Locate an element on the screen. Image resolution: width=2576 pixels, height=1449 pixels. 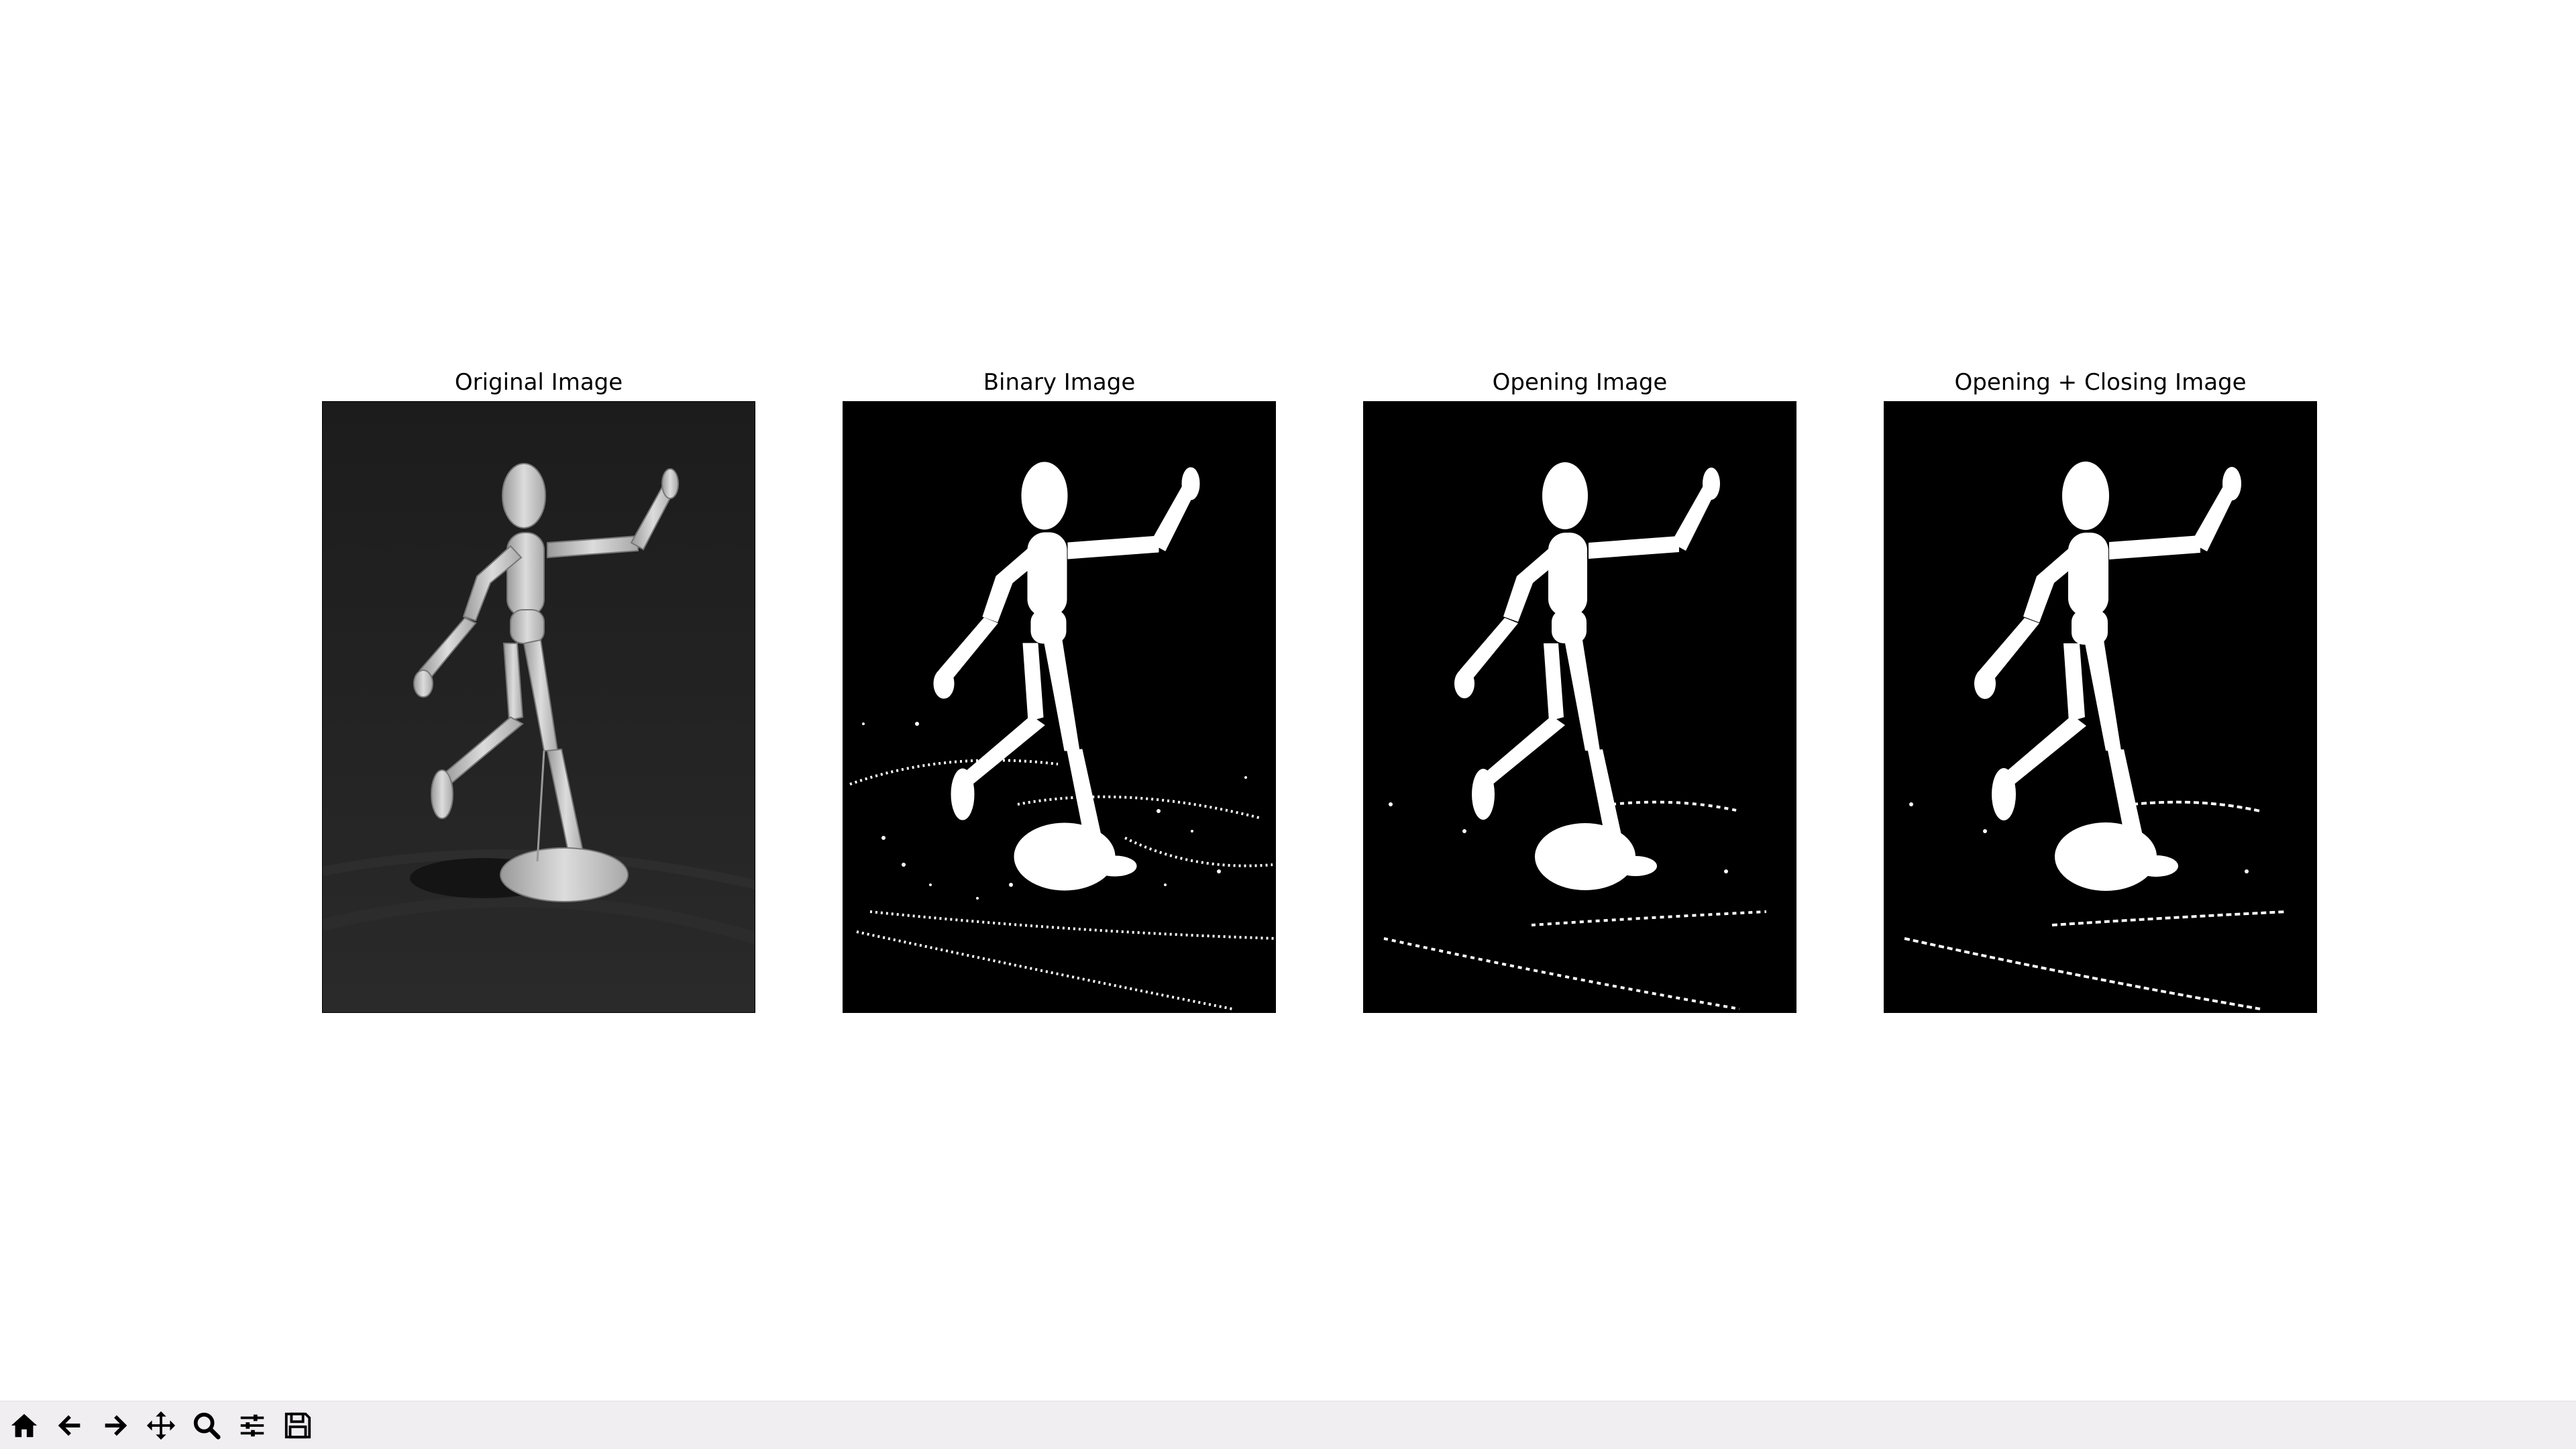
opening-closing-image is located at coordinates (2100, 707).